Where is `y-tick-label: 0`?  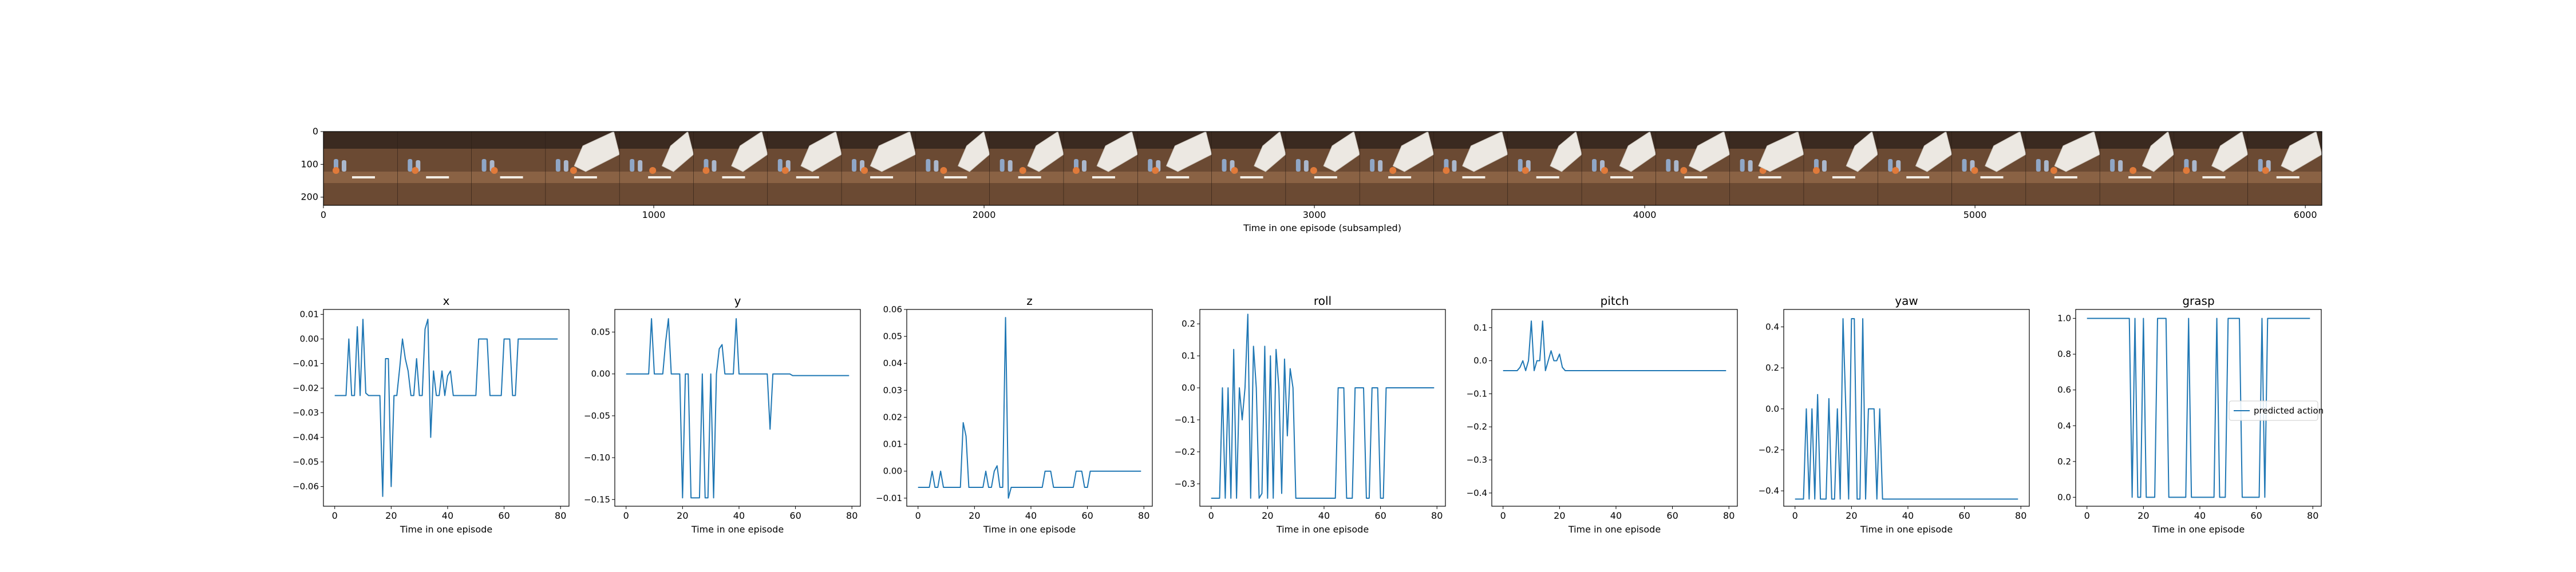
y-tick-label: 0 is located at coordinates (315, 131).